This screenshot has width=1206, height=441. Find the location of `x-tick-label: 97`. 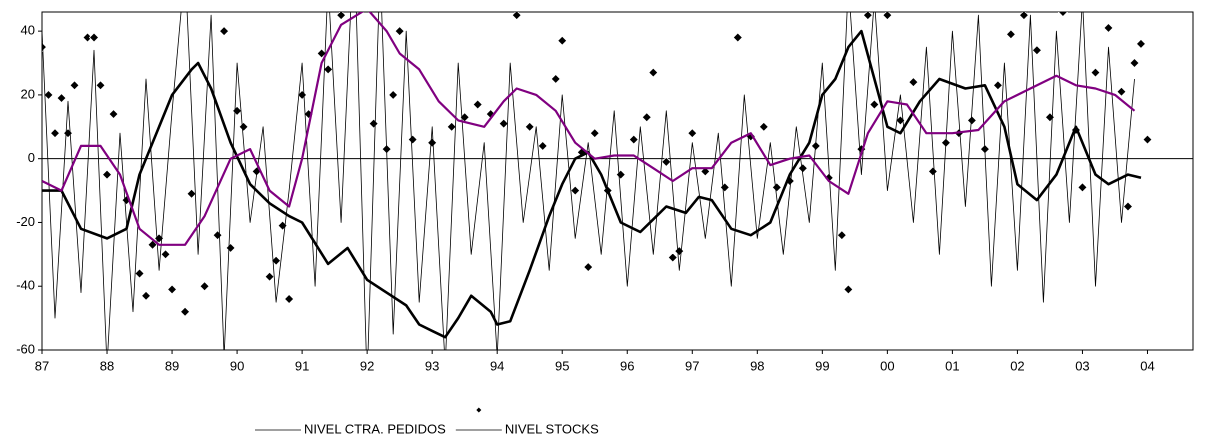

x-tick-label: 97 is located at coordinates (692, 365).